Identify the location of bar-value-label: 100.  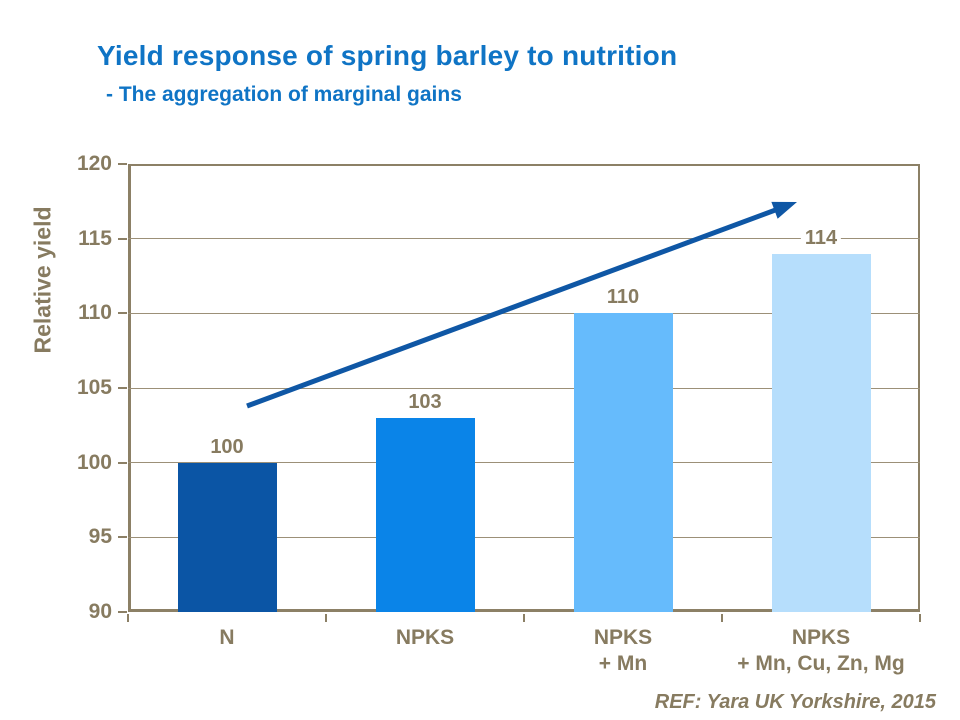
(227, 446).